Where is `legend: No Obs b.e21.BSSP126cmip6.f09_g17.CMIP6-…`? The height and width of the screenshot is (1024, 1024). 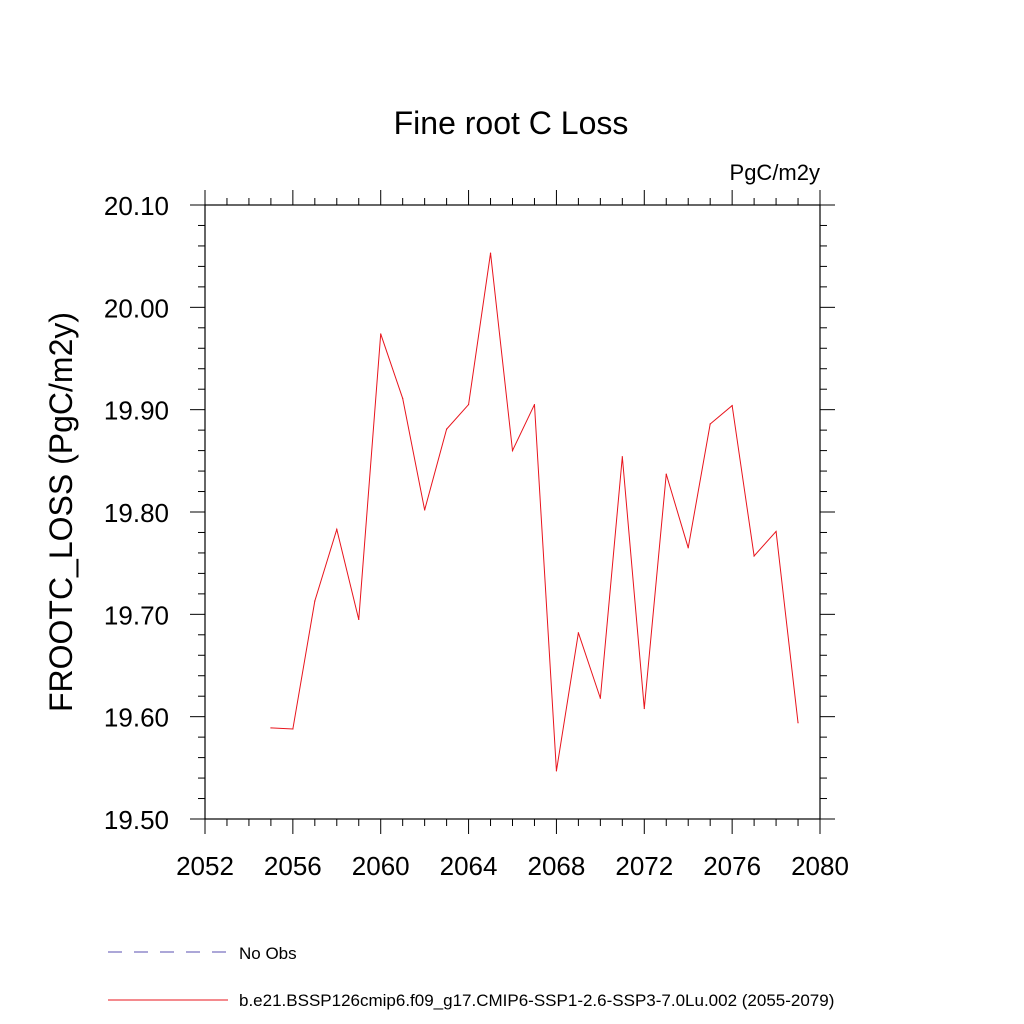
legend: No Obs b.e21.BSSP126cmip6.f09_g17.CMIP6-… is located at coordinates (471, 977).